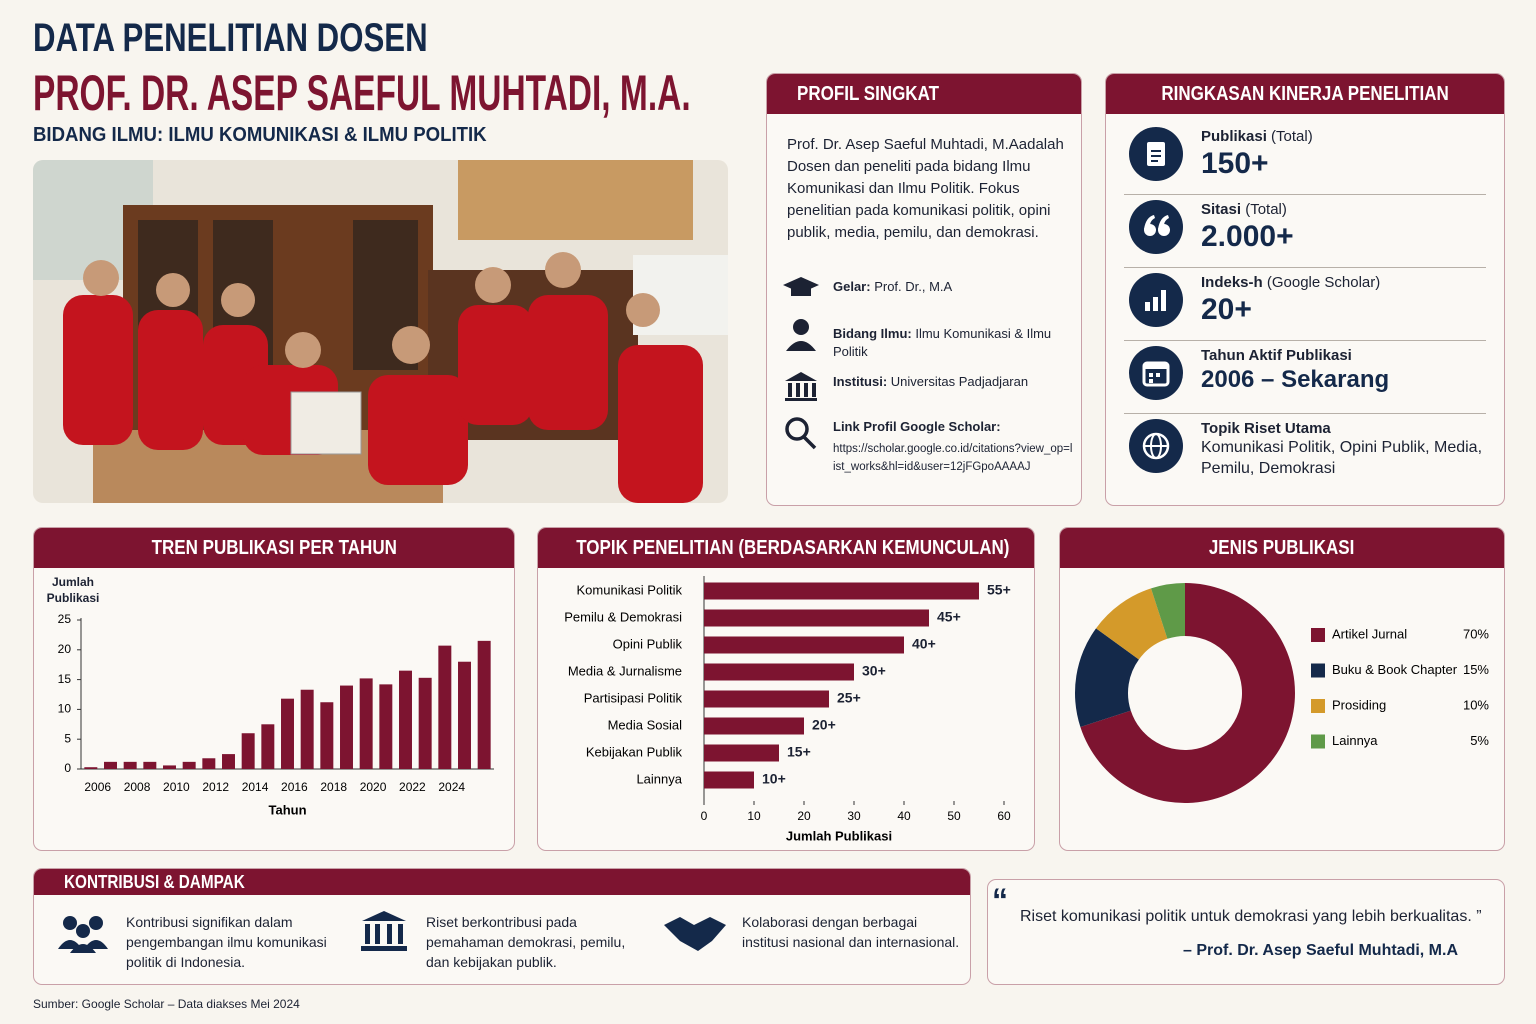 The image size is (1536, 1024). What do you see at coordinates (73, 590) in the screenshot?
I see `y-axis-label: Jumlah Publikasi` at bounding box center [73, 590].